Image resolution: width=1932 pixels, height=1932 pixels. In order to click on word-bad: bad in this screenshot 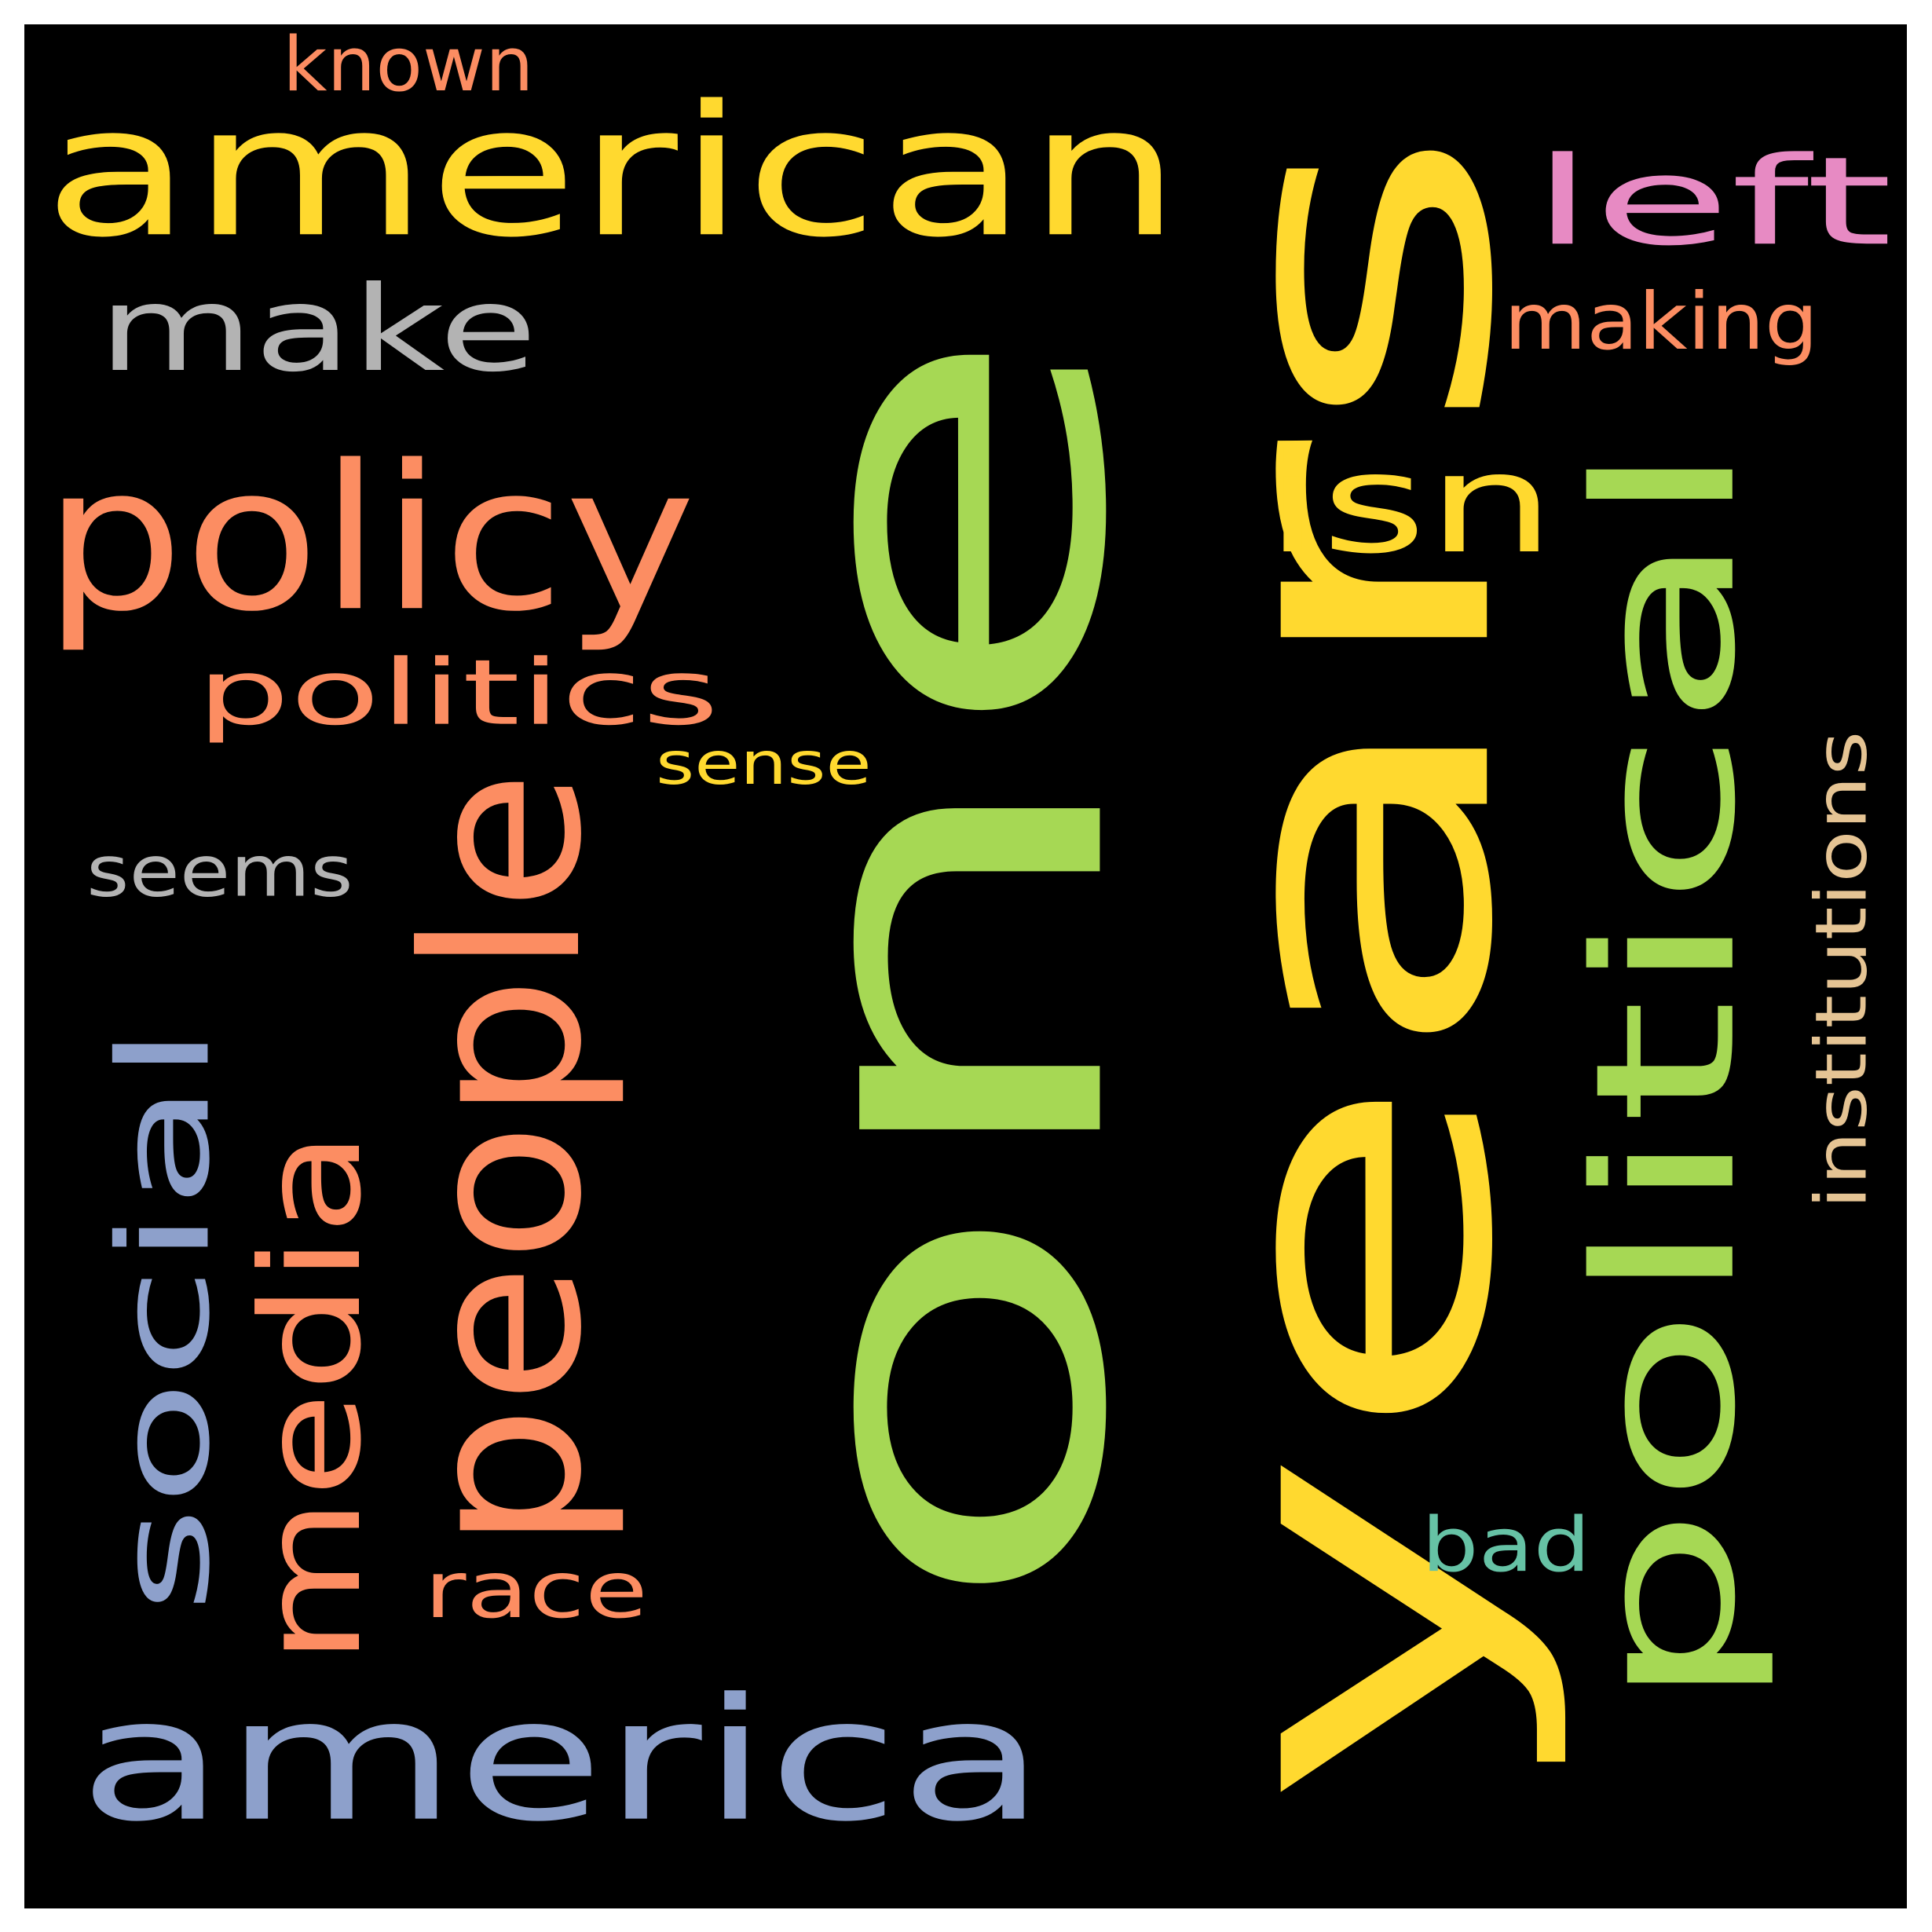, I will do `click(1506, 1545)`.